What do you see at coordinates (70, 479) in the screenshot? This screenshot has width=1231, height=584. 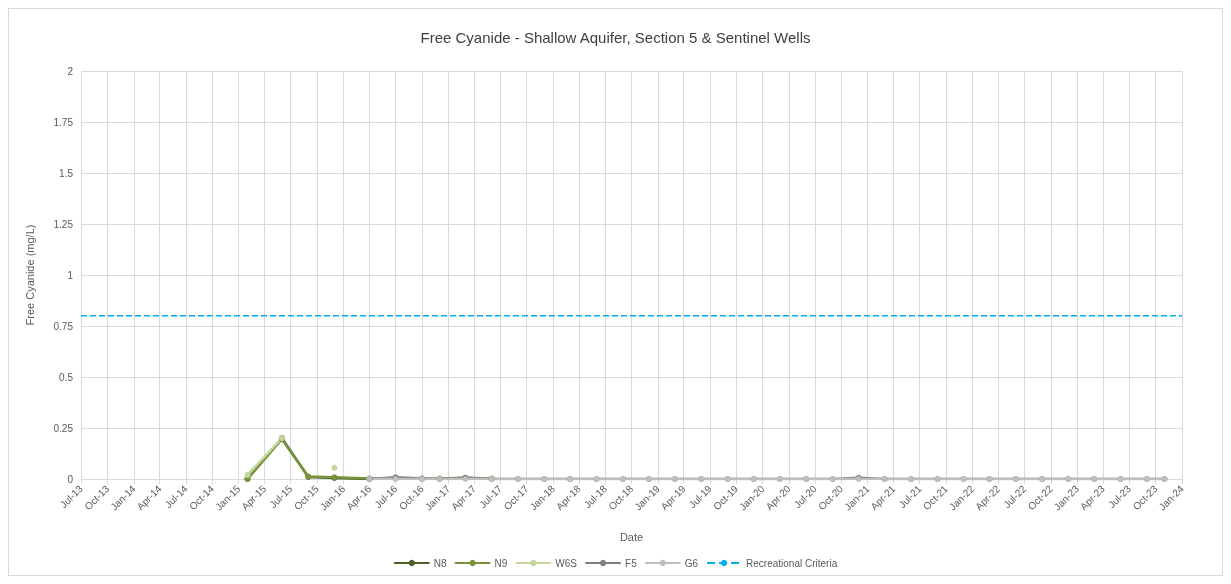 I see `y-tick-label: 0` at bounding box center [70, 479].